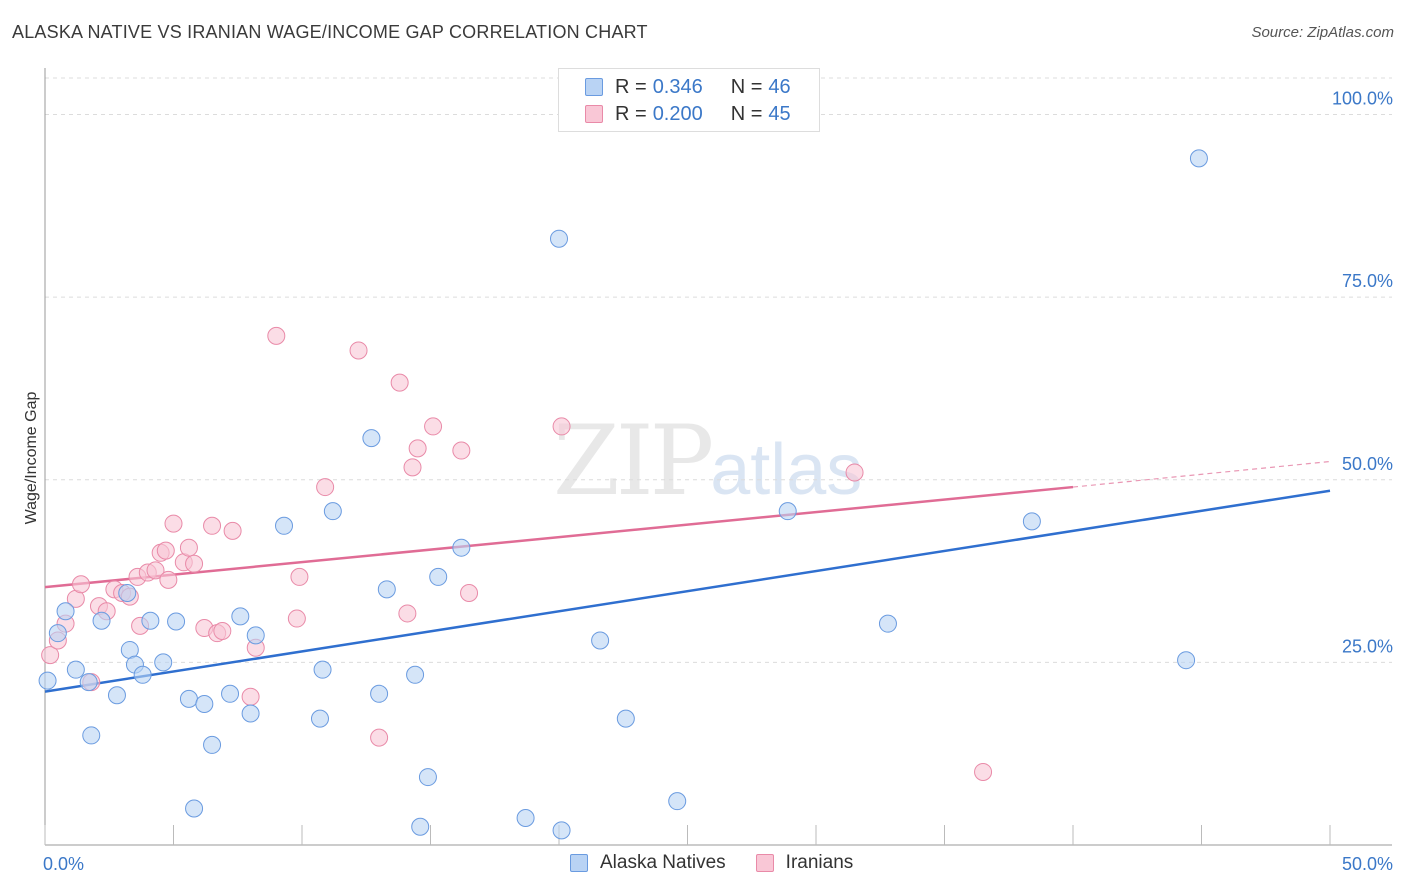  Describe the element at coordinates (633, 461) in the screenshot. I see `watermark-zip: ZIP` at that location.